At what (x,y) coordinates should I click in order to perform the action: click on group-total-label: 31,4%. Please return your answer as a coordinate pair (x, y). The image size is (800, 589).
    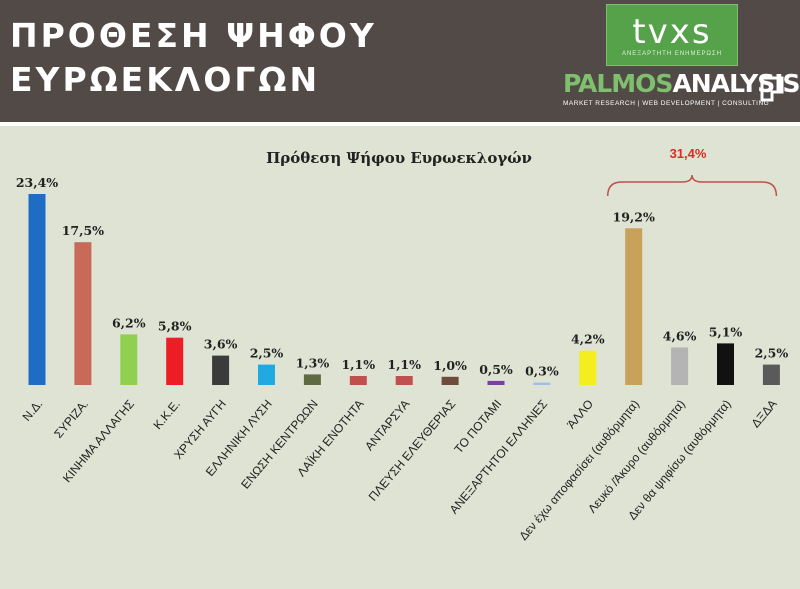
    Looking at the image, I should click on (688, 153).